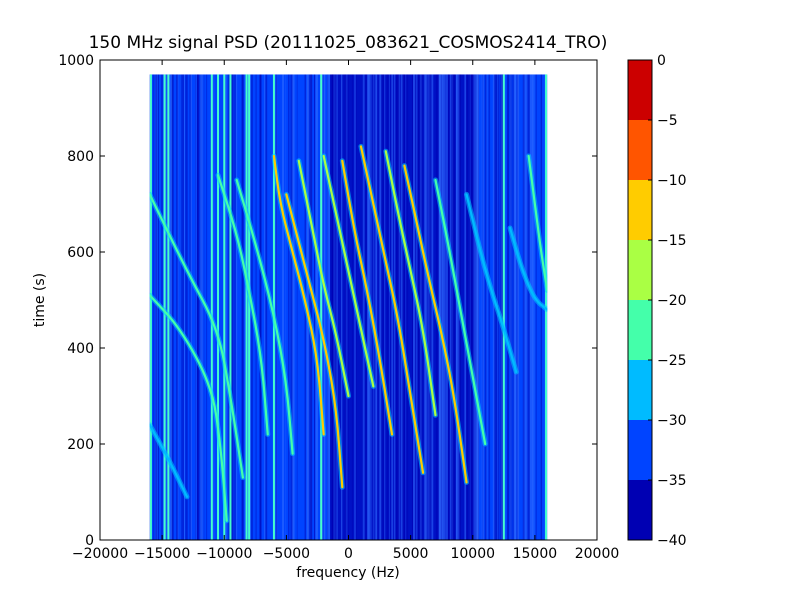 The height and width of the screenshot is (600, 800). What do you see at coordinates (347, 573) in the screenshot?
I see `x-axis-label: frequency (Hz)` at bounding box center [347, 573].